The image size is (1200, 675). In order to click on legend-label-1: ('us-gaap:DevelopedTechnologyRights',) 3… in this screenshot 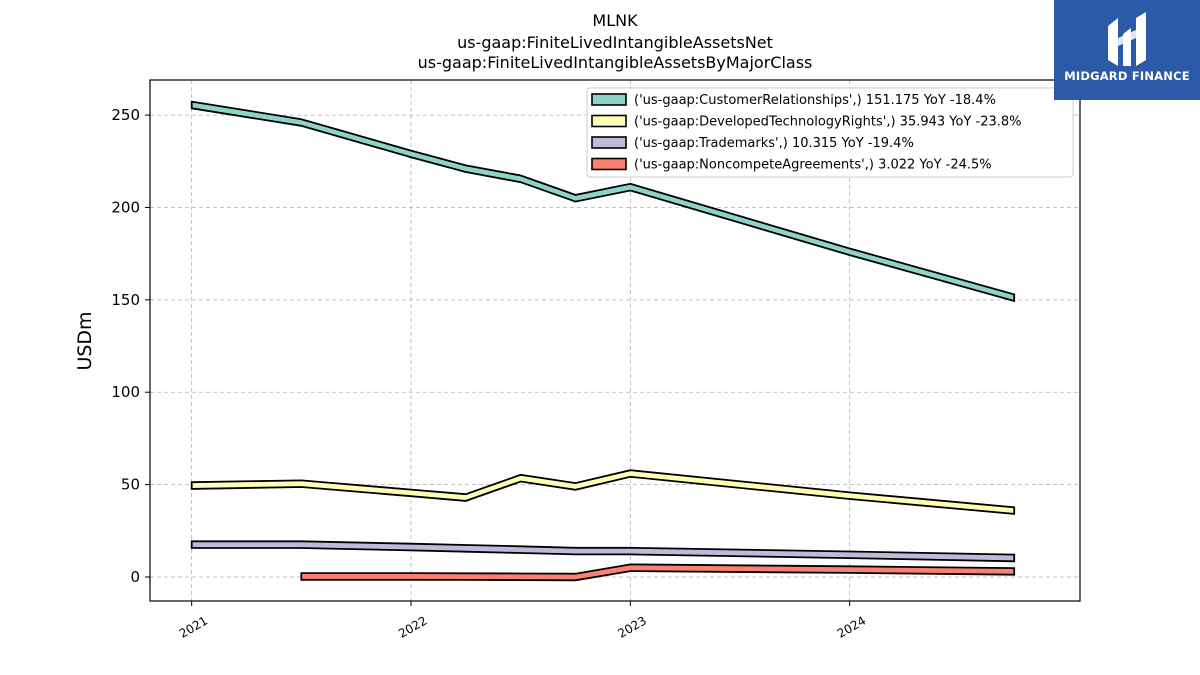, I will do `click(828, 122)`.